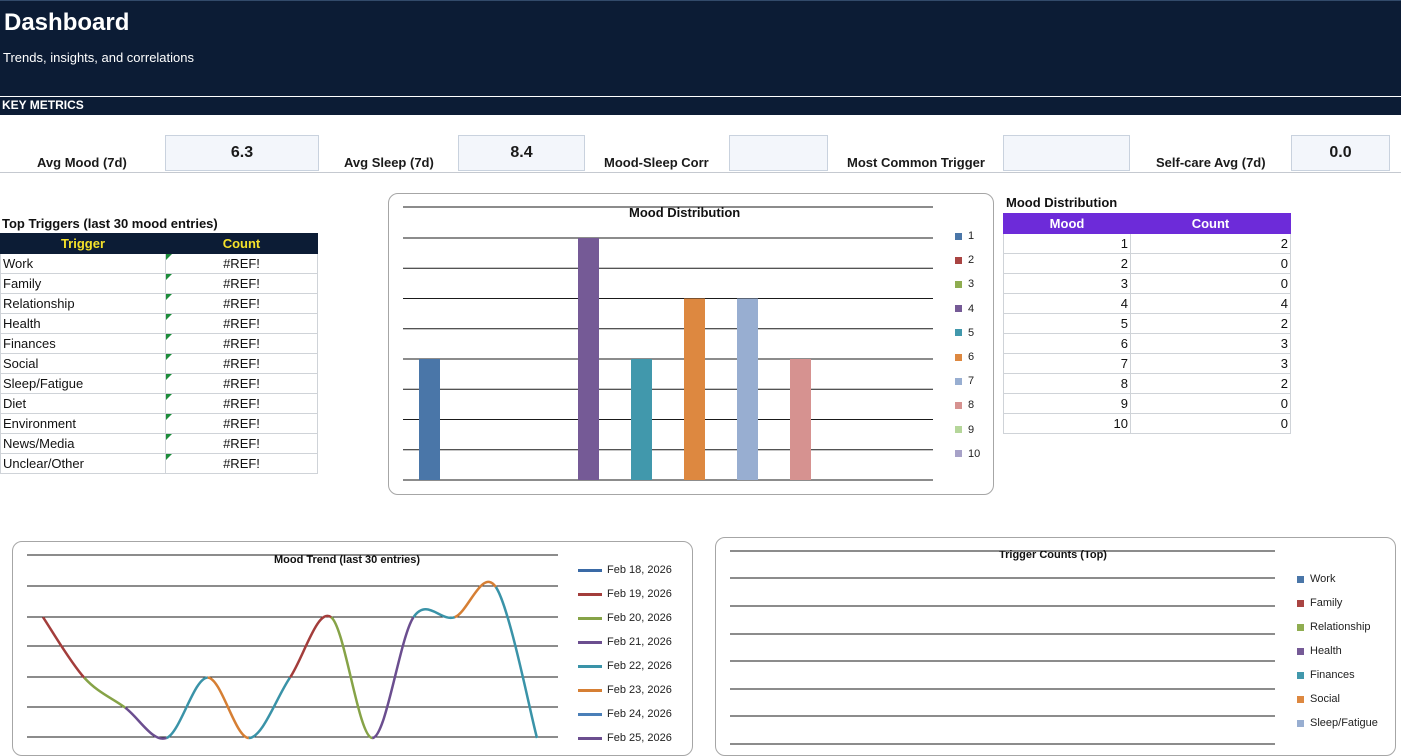 Image resolution: width=1401 pixels, height=756 pixels. I want to click on mood-value-cell: 8, so click(1067, 383).